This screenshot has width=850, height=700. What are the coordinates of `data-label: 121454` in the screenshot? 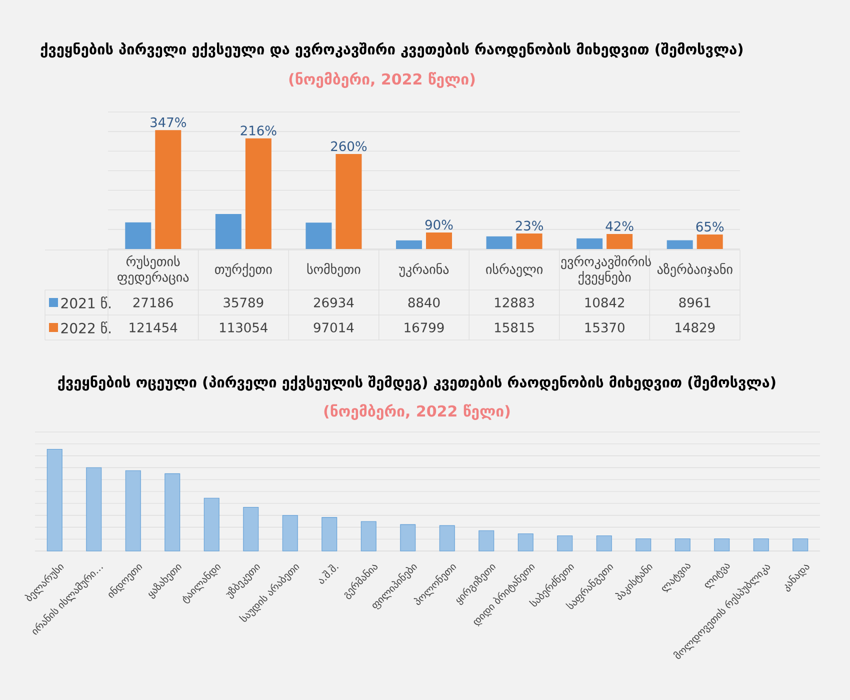 It's located at (154, 327).